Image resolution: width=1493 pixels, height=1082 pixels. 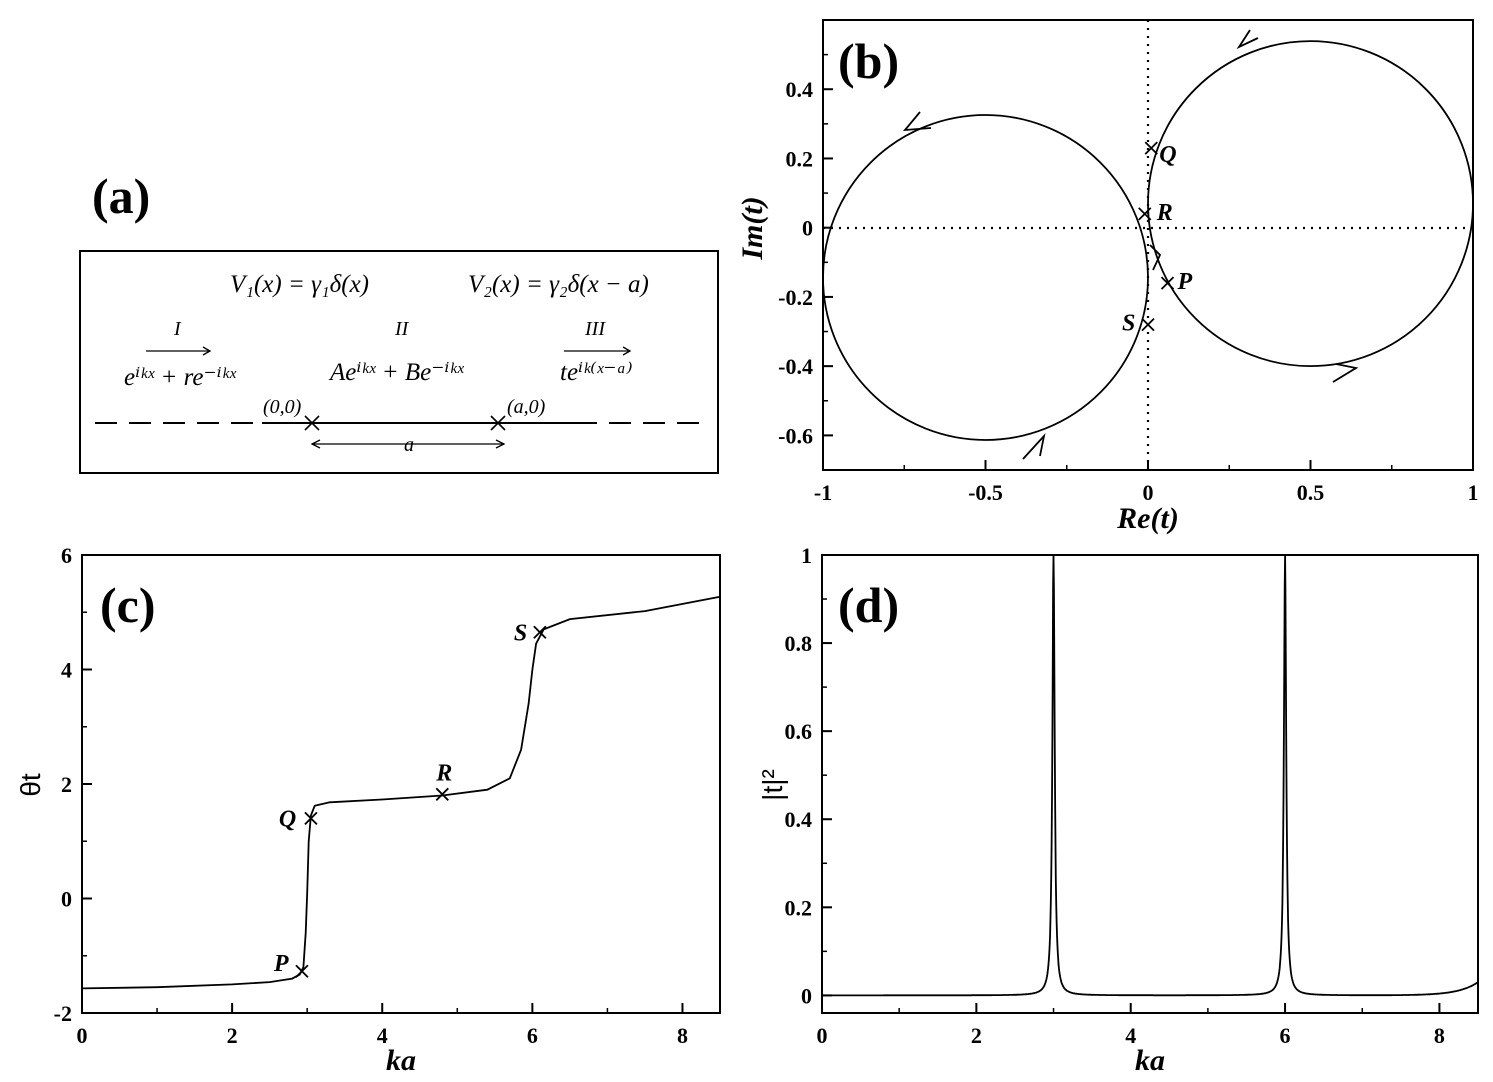 What do you see at coordinates (1185, 282) in the screenshot?
I see `panel-b-marker-label-p: P` at bounding box center [1185, 282].